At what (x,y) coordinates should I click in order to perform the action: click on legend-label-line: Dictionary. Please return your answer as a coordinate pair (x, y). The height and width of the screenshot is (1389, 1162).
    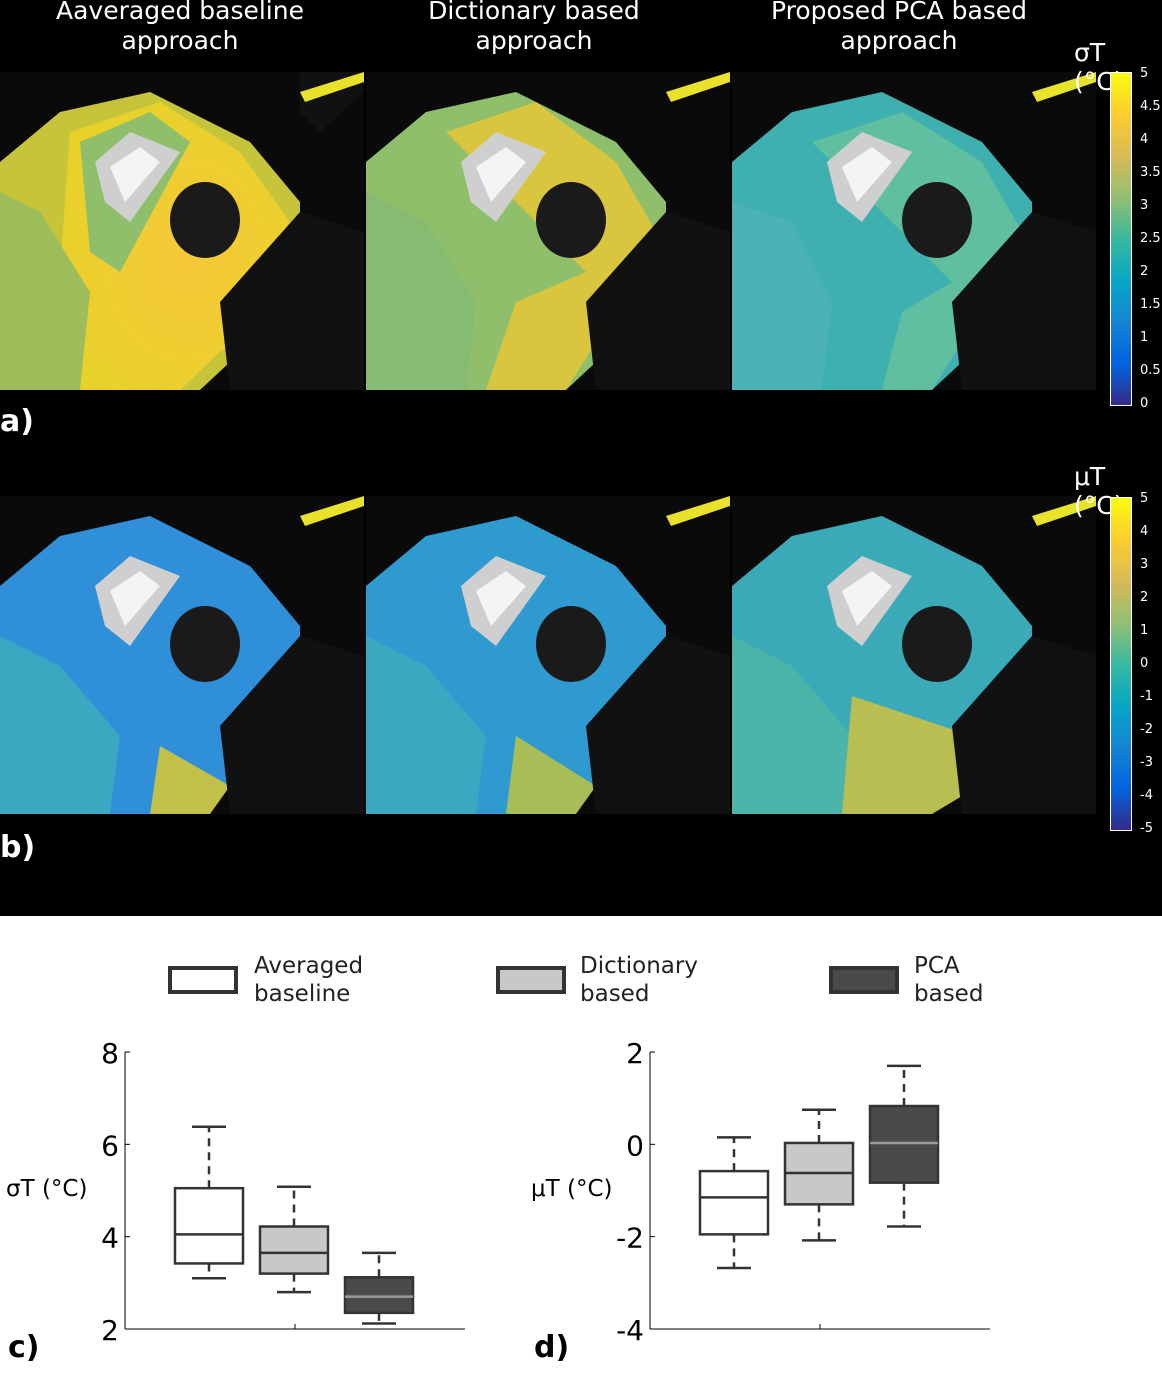
    Looking at the image, I should click on (639, 966).